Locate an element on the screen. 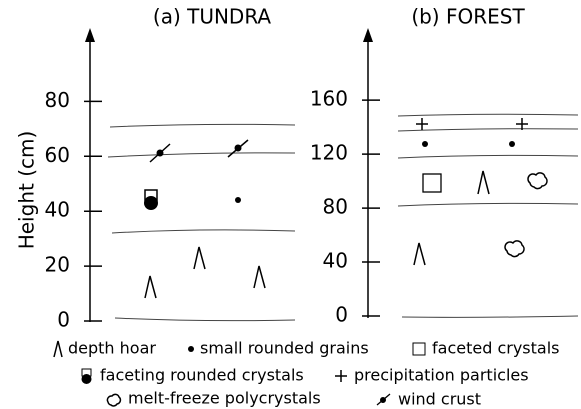 This screenshot has height=409, width=581. legend-label: small rounded grains is located at coordinates (284, 348).